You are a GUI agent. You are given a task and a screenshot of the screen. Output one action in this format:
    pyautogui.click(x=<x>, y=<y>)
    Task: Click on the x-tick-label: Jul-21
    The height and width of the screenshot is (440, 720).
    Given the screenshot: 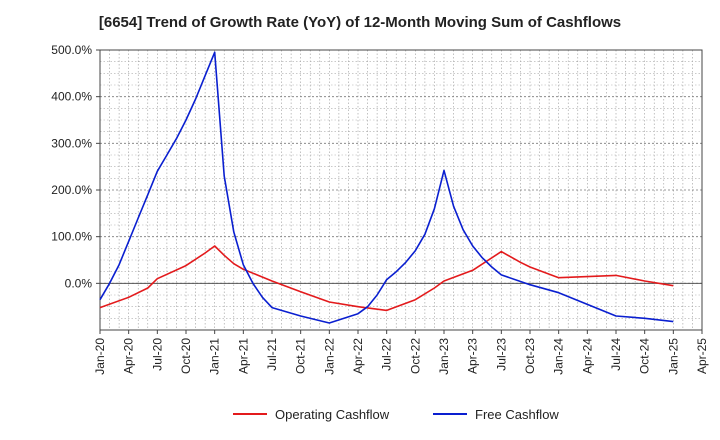 What is the action you would take?
    pyautogui.click(x=272, y=354)
    